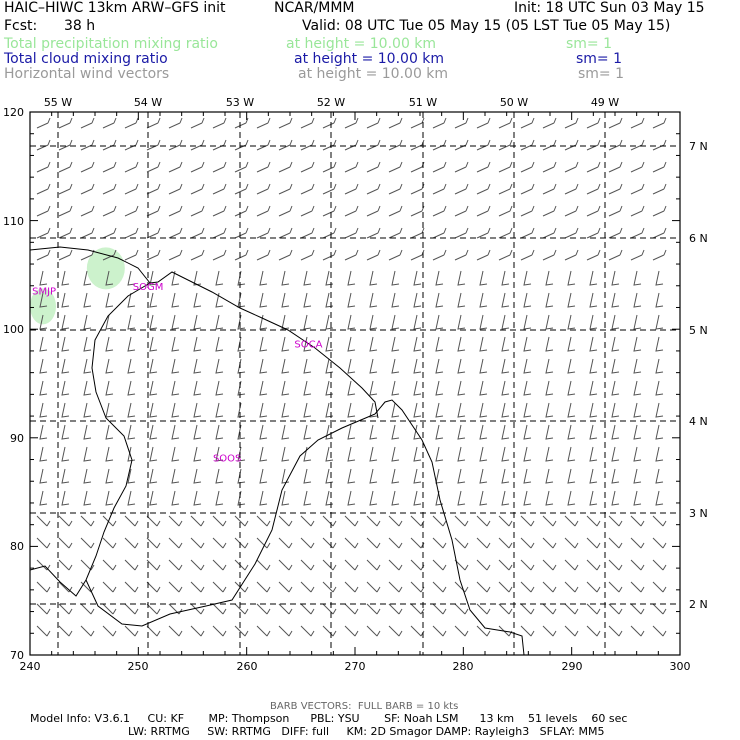 This screenshot has height=740, width=740. I want to click on x-tick-240: 240, so click(30, 666).